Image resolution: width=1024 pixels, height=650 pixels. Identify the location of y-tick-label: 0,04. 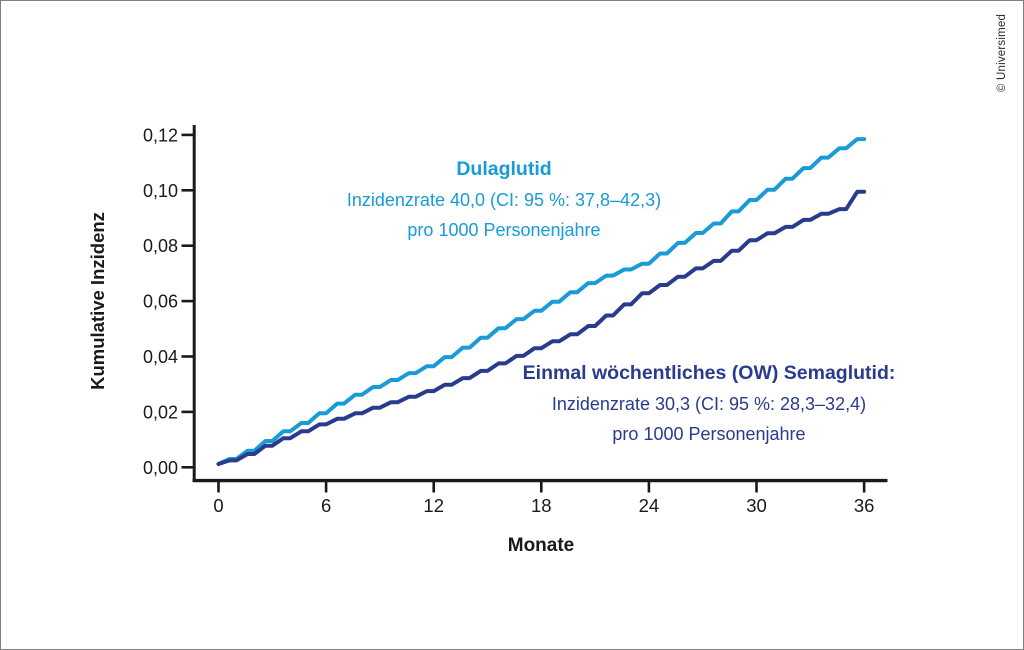
(160, 357).